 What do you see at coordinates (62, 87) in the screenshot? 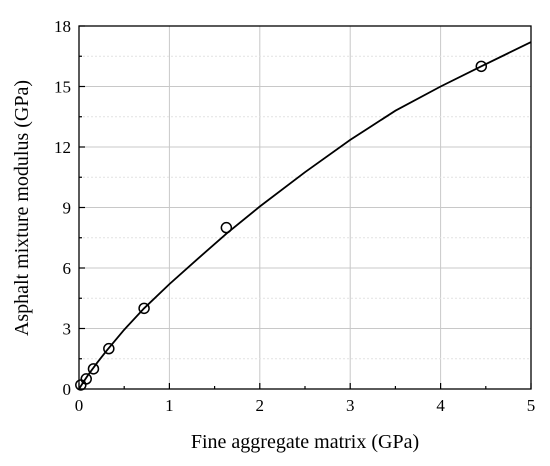
I see `y-tick-label: 15` at bounding box center [62, 87].